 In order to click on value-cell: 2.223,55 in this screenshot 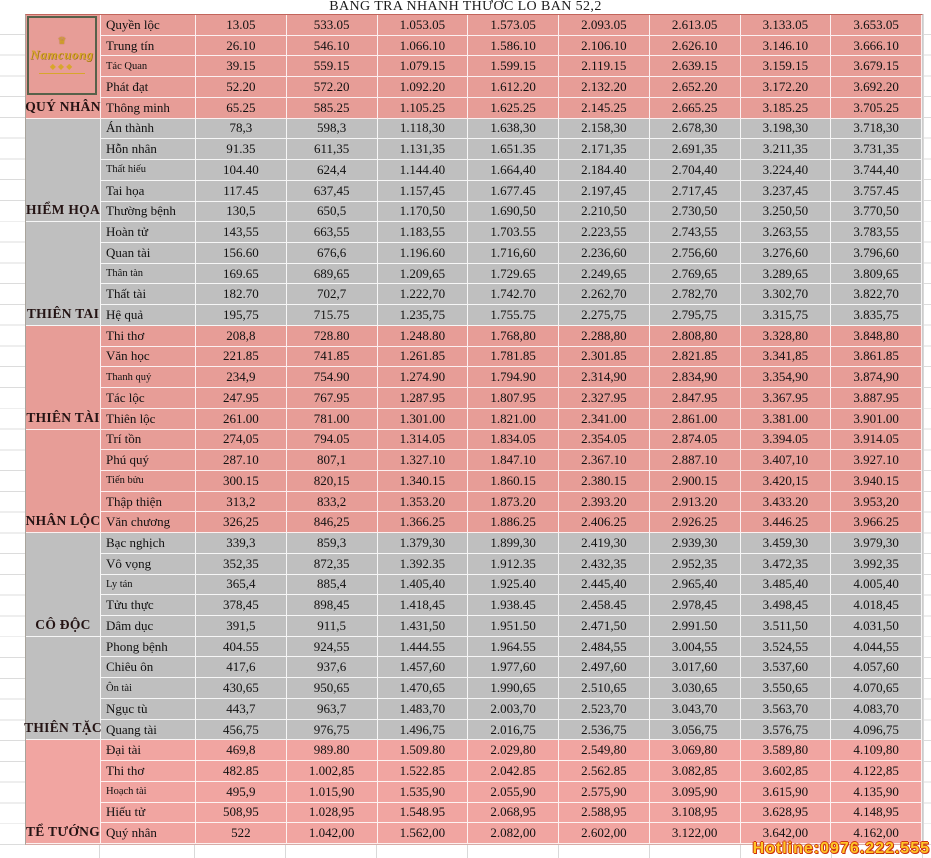, I will do `click(604, 232)`.